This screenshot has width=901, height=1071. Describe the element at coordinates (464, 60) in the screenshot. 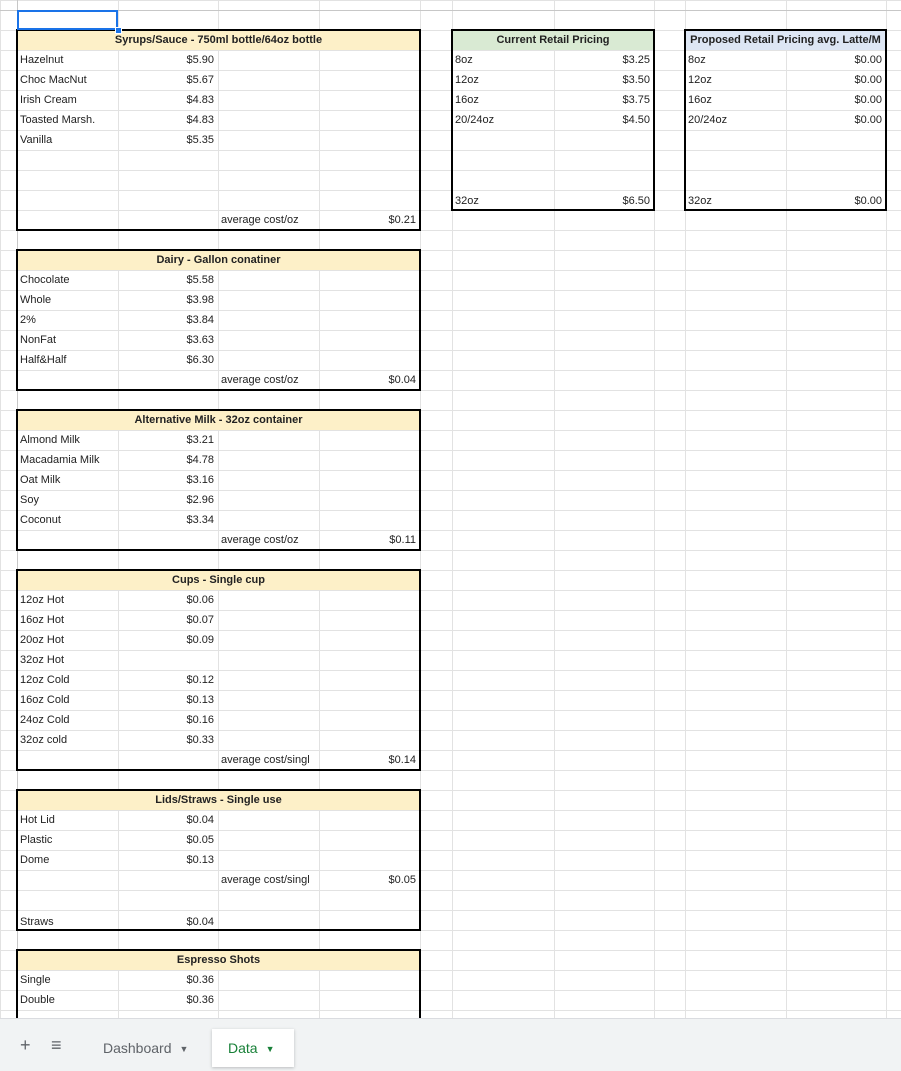

I see `current_retail-size: 8oz` at that location.